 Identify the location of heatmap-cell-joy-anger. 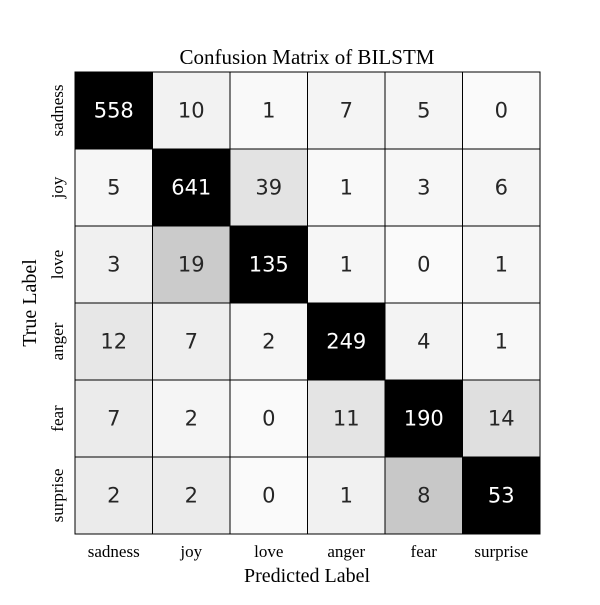
(346, 187).